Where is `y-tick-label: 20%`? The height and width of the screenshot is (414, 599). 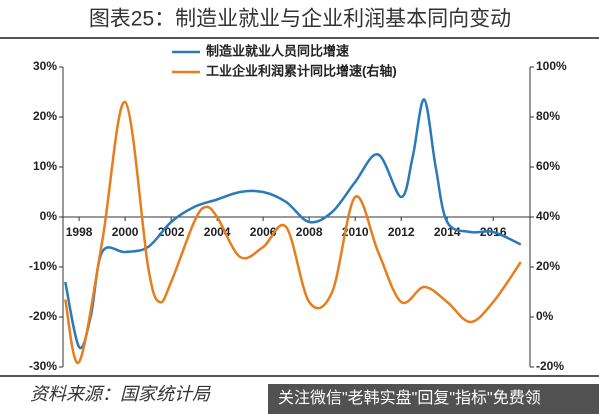 y-tick-label: 20% is located at coordinates (45, 116).